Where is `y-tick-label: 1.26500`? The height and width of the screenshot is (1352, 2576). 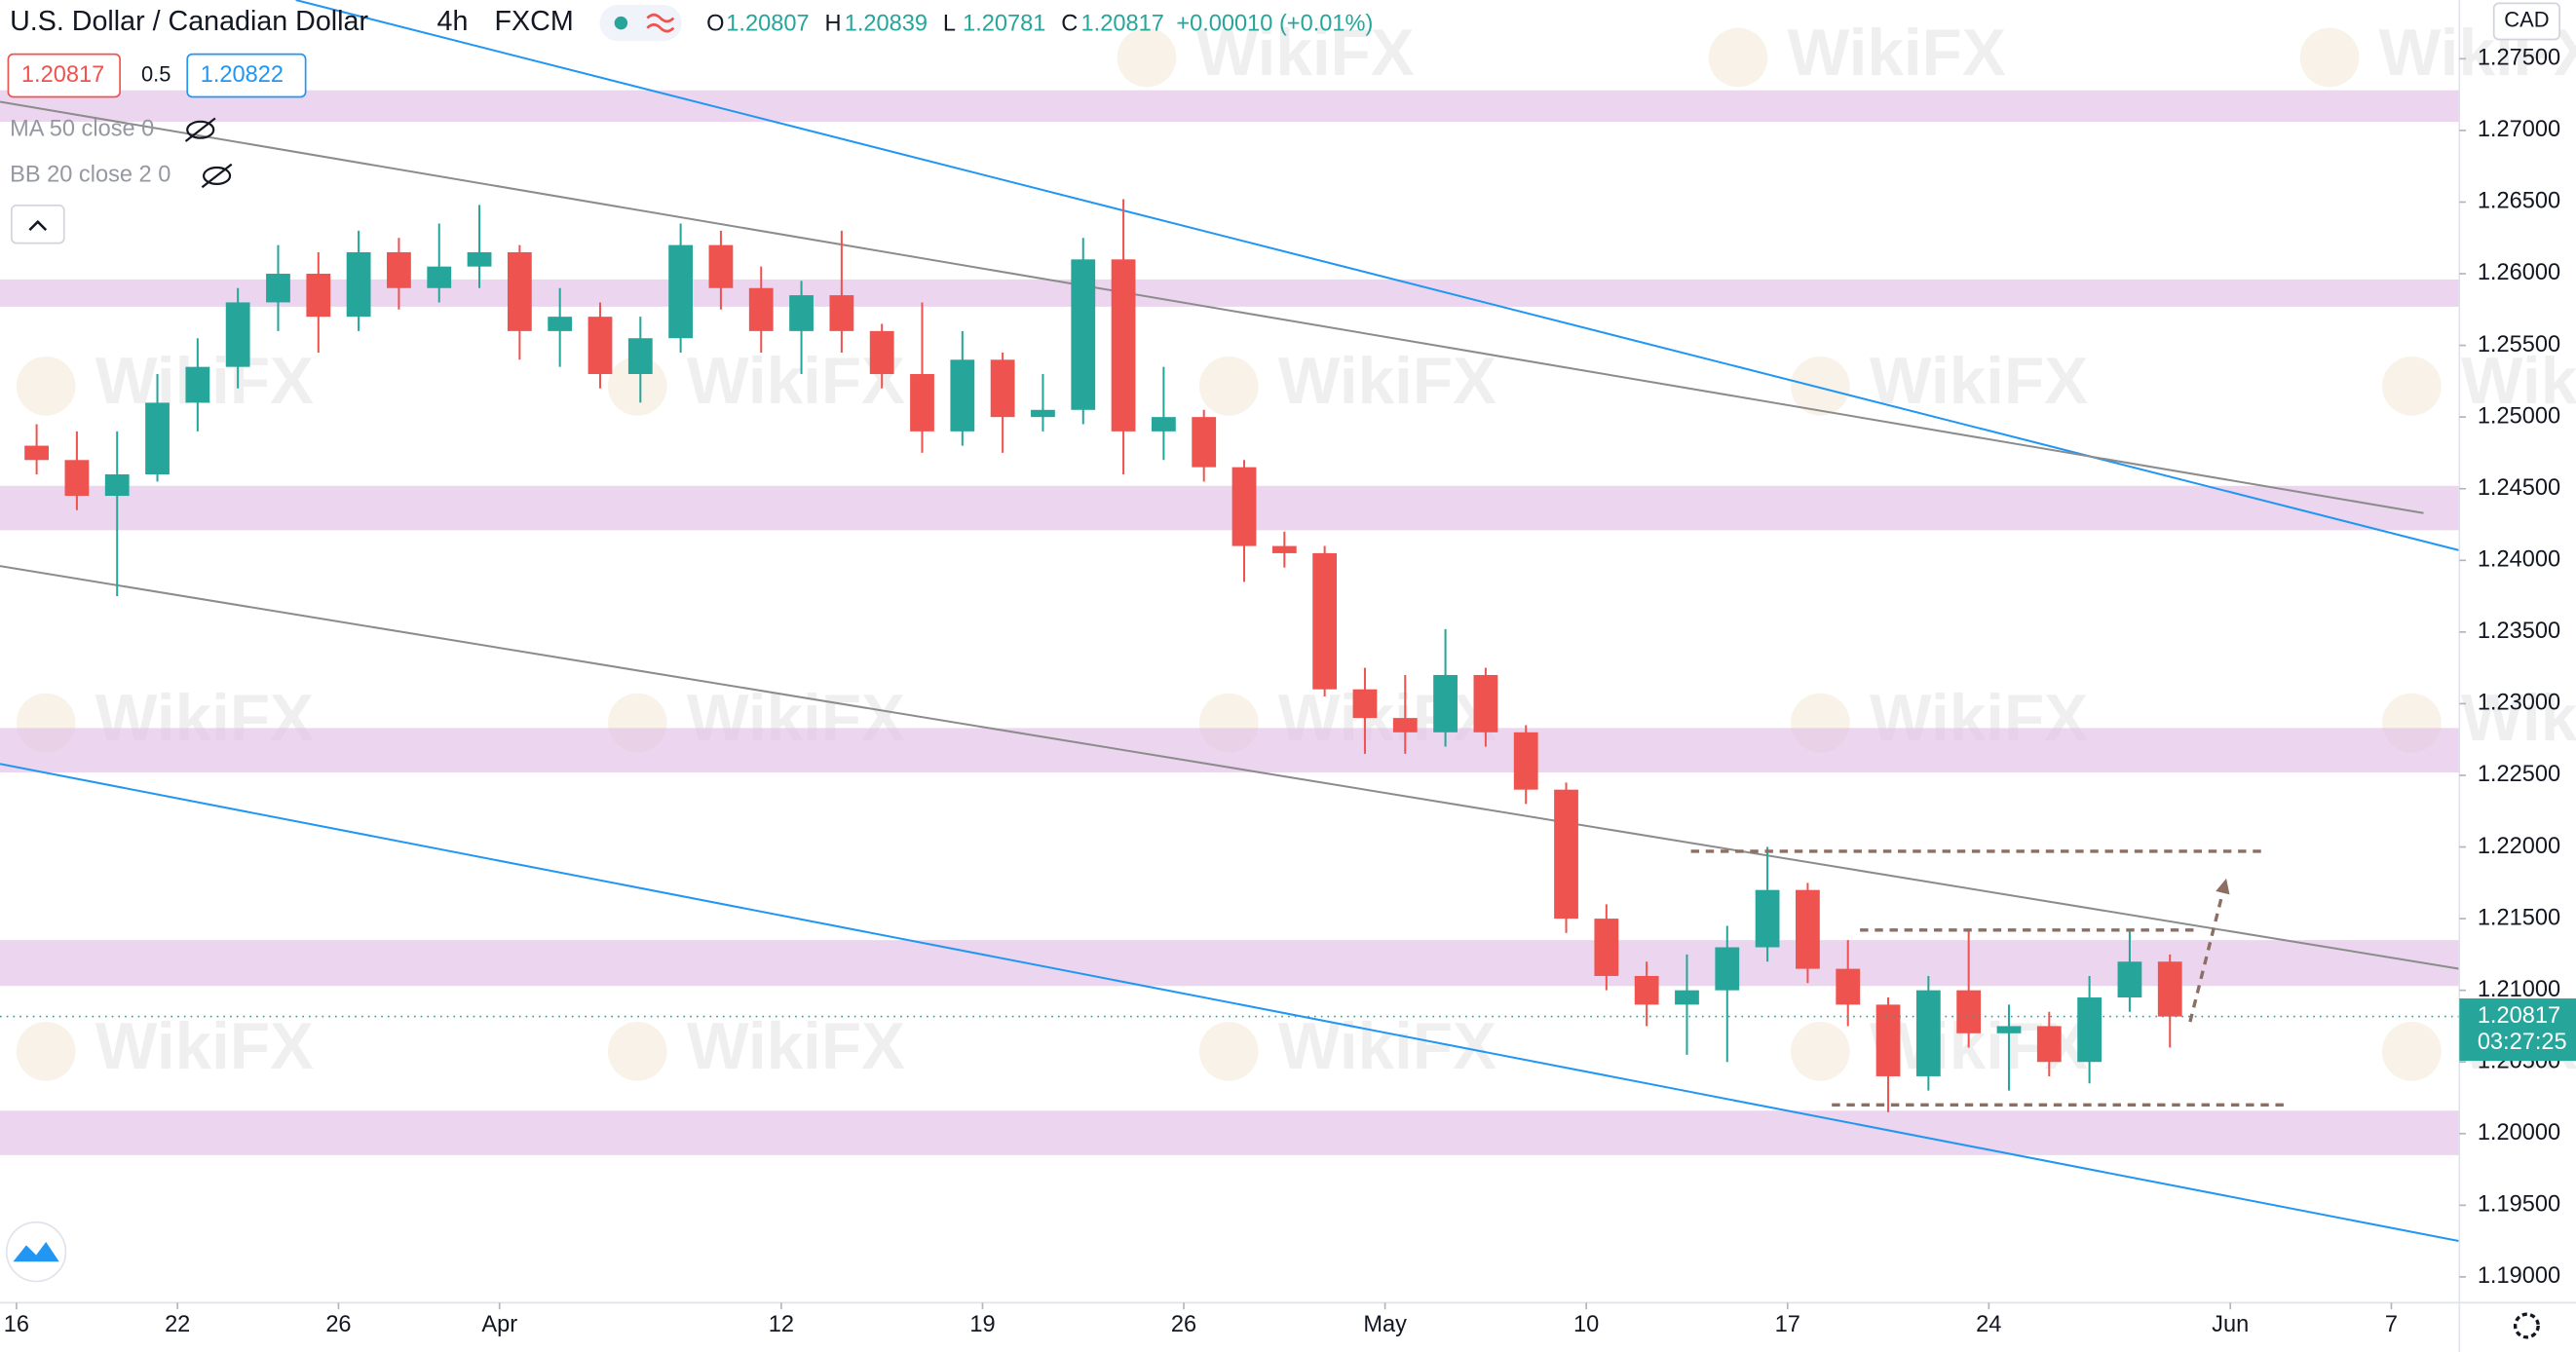 y-tick-label: 1.26500 is located at coordinates (2519, 201).